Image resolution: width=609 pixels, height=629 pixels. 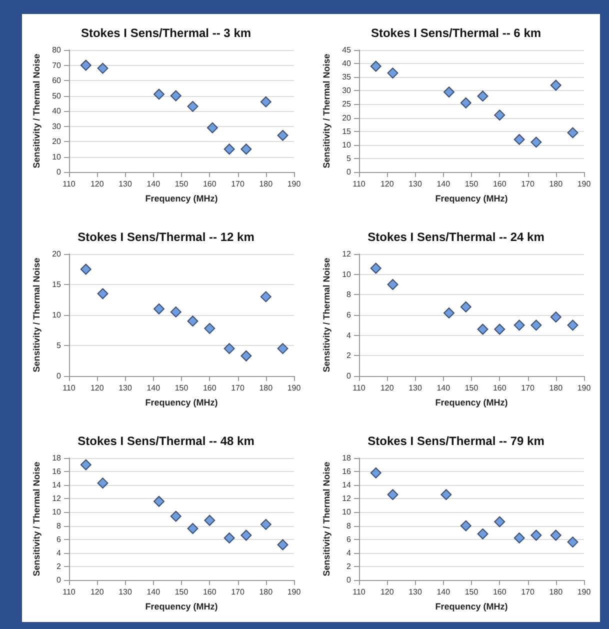 What do you see at coordinates (37, 315) in the screenshot?
I see `y-axis-title: Sensitivity / Thermal Noise` at bounding box center [37, 315].